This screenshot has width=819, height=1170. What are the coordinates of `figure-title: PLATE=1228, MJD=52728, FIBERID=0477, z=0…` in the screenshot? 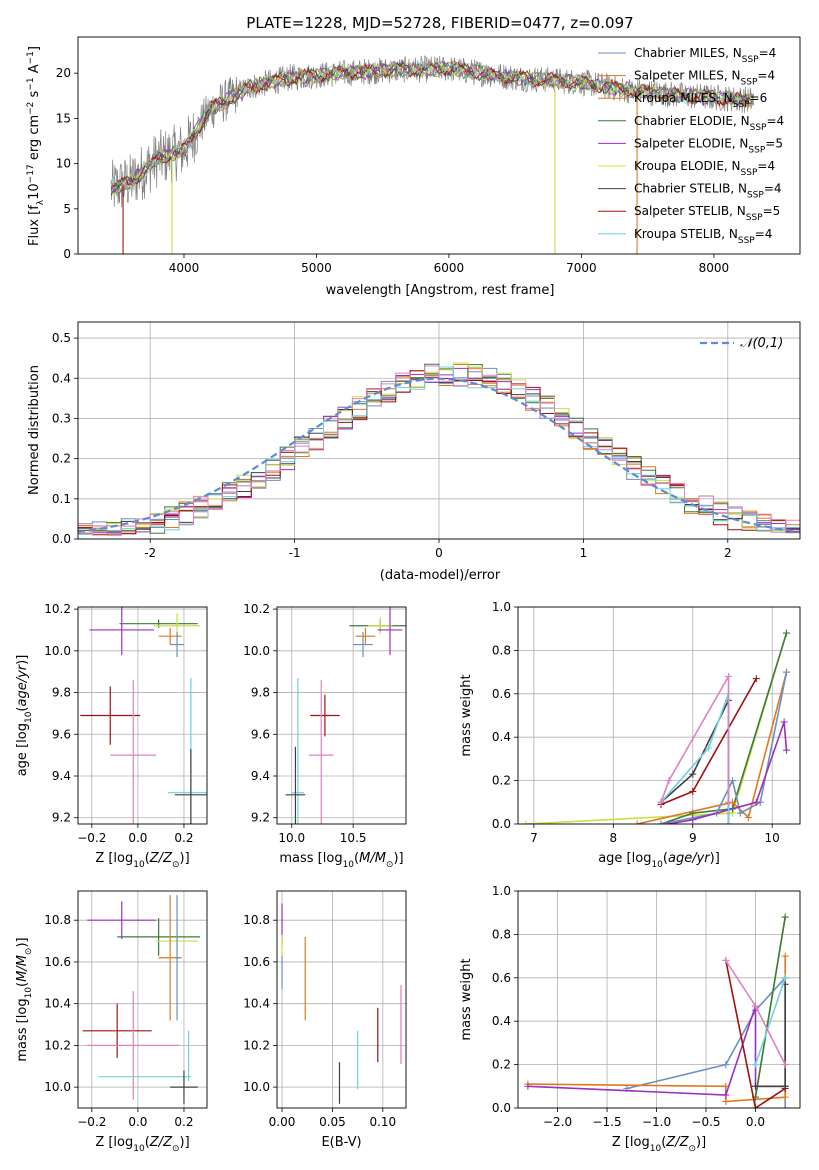 It's located at (439, 23).